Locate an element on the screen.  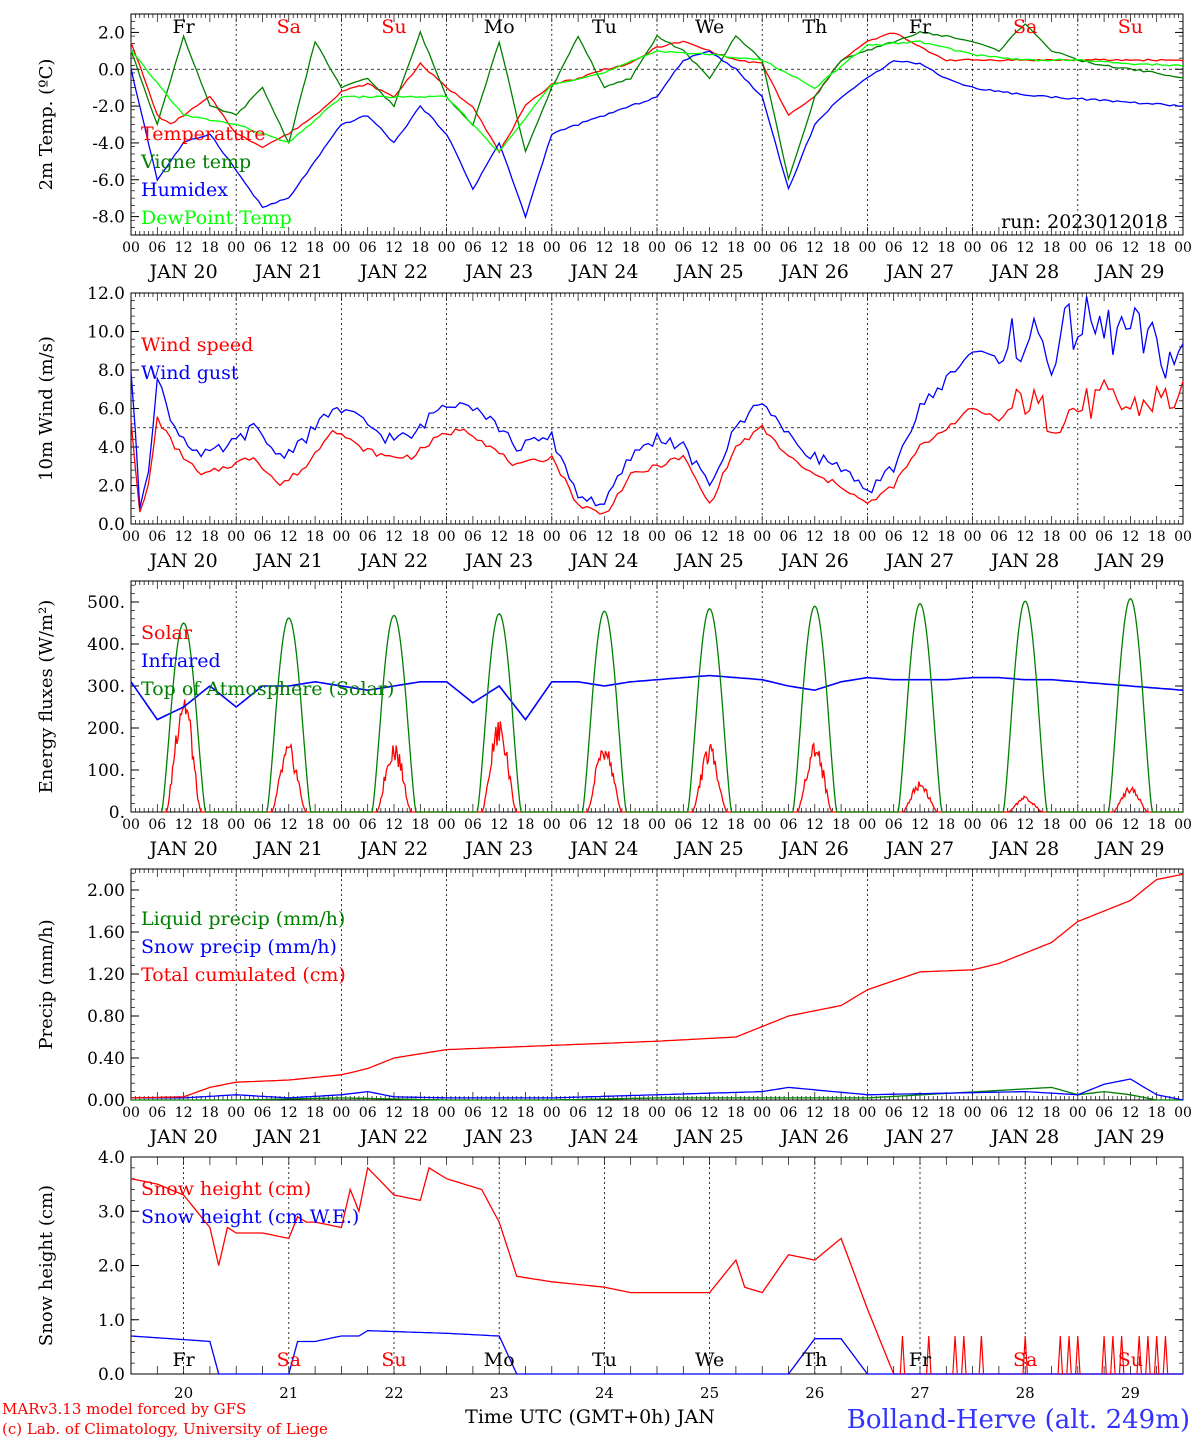
y-tick-label: 2.00 is located at coordinates (106, 891).